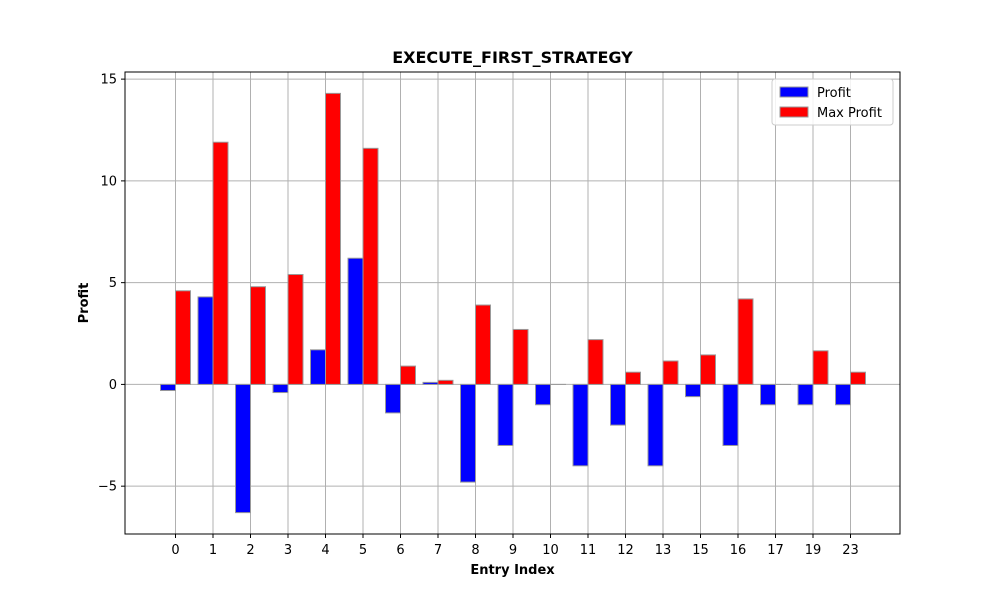 Image resolution: width=1000 pixels, height=600 pixels. Describe the element at coordinates (512, 57) in the screenshot. I see `chart-title: EXECUTE_FIRST_STRATEGY` at that location.